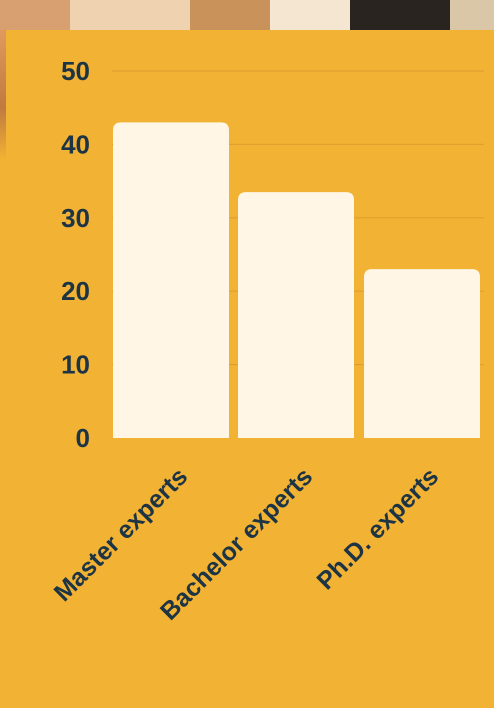 Image resolution: width=494 pixels, height=708 pixels. Describe the element at coordinates (75, 218) in the screenshot. I see `y-tick-label: 30` at that location.